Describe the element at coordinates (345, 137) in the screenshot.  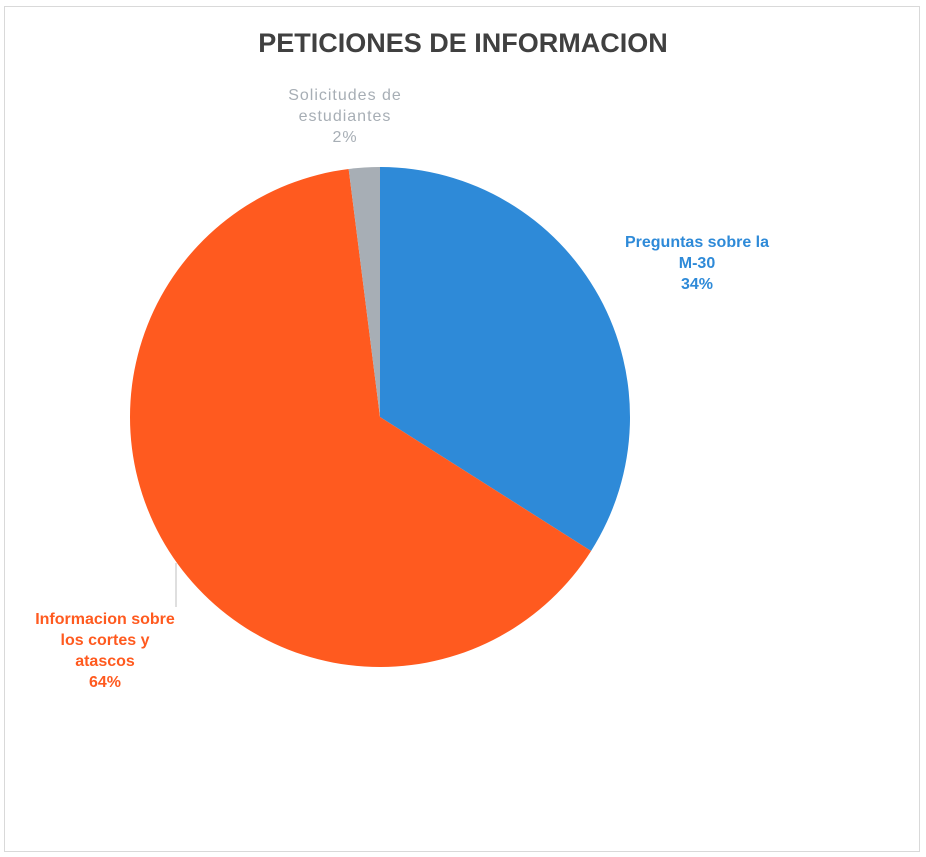
I see `slice-value: 2%` at that location.